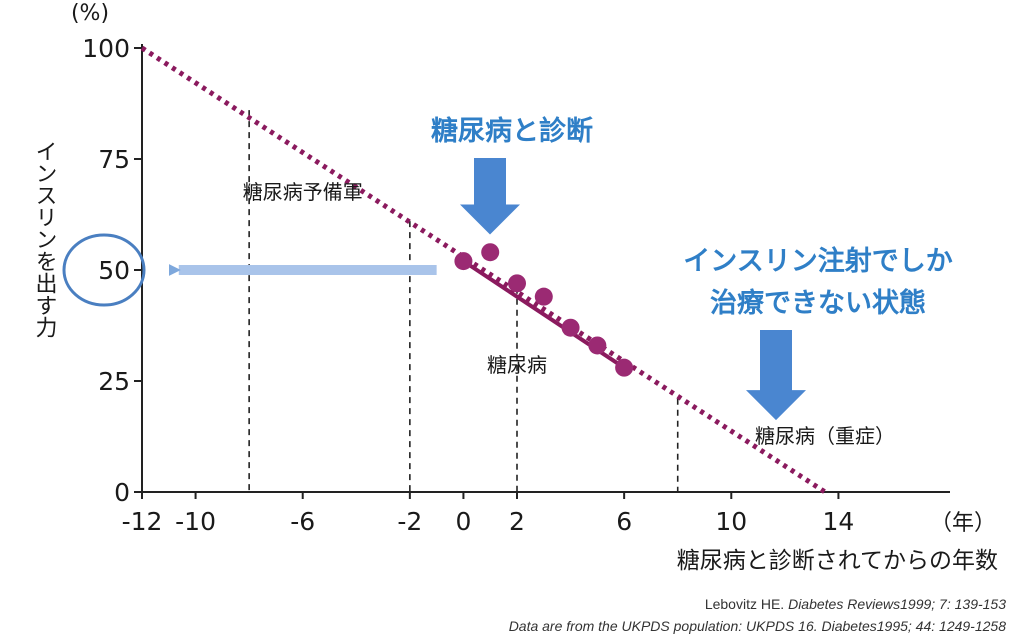 The height and width of the screenshot is (644, 1024). What do you see at coordinates (122, 492) in the screenshot?
I see `y-tick-label: 0` at bounding box center [122, 492].